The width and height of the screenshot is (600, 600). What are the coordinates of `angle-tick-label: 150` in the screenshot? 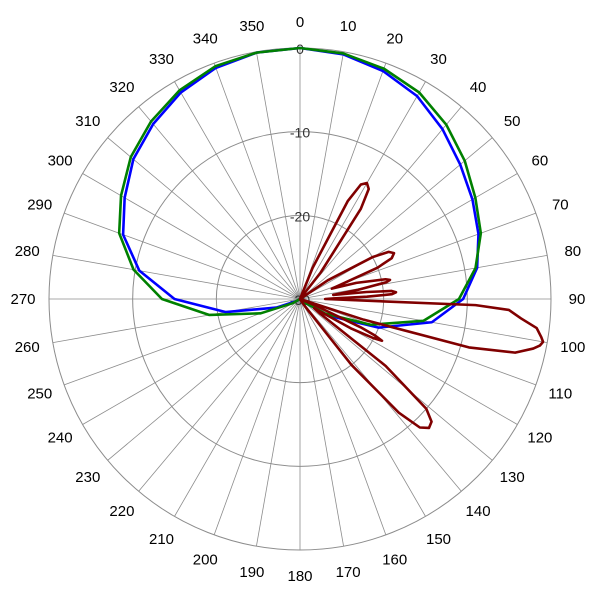 It's located at (438, 539).